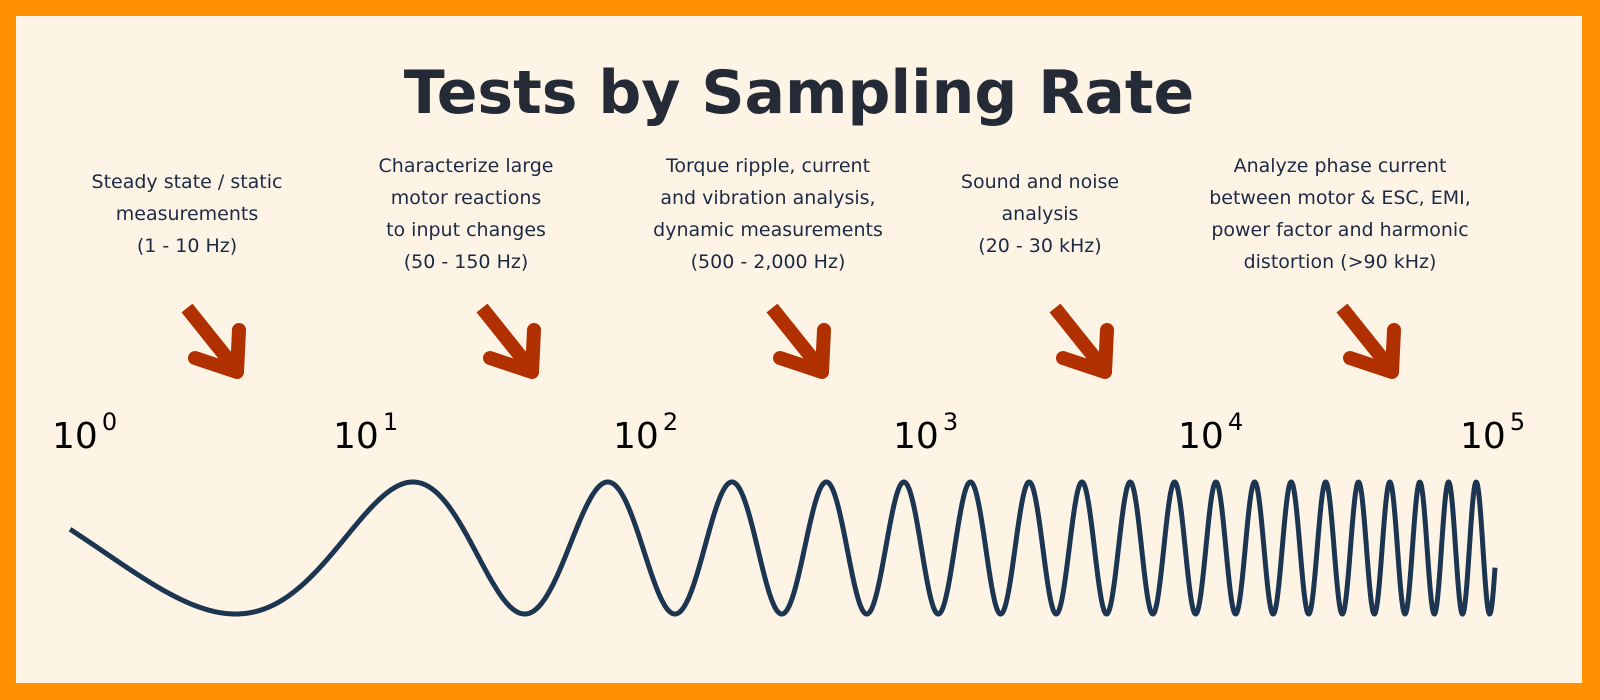 The image size is (1600, 700). What do you see at coordinates (1340, 166) in the screenshot?
I see `description-line: Analyze phase current` at bounding box center [1340, 166].